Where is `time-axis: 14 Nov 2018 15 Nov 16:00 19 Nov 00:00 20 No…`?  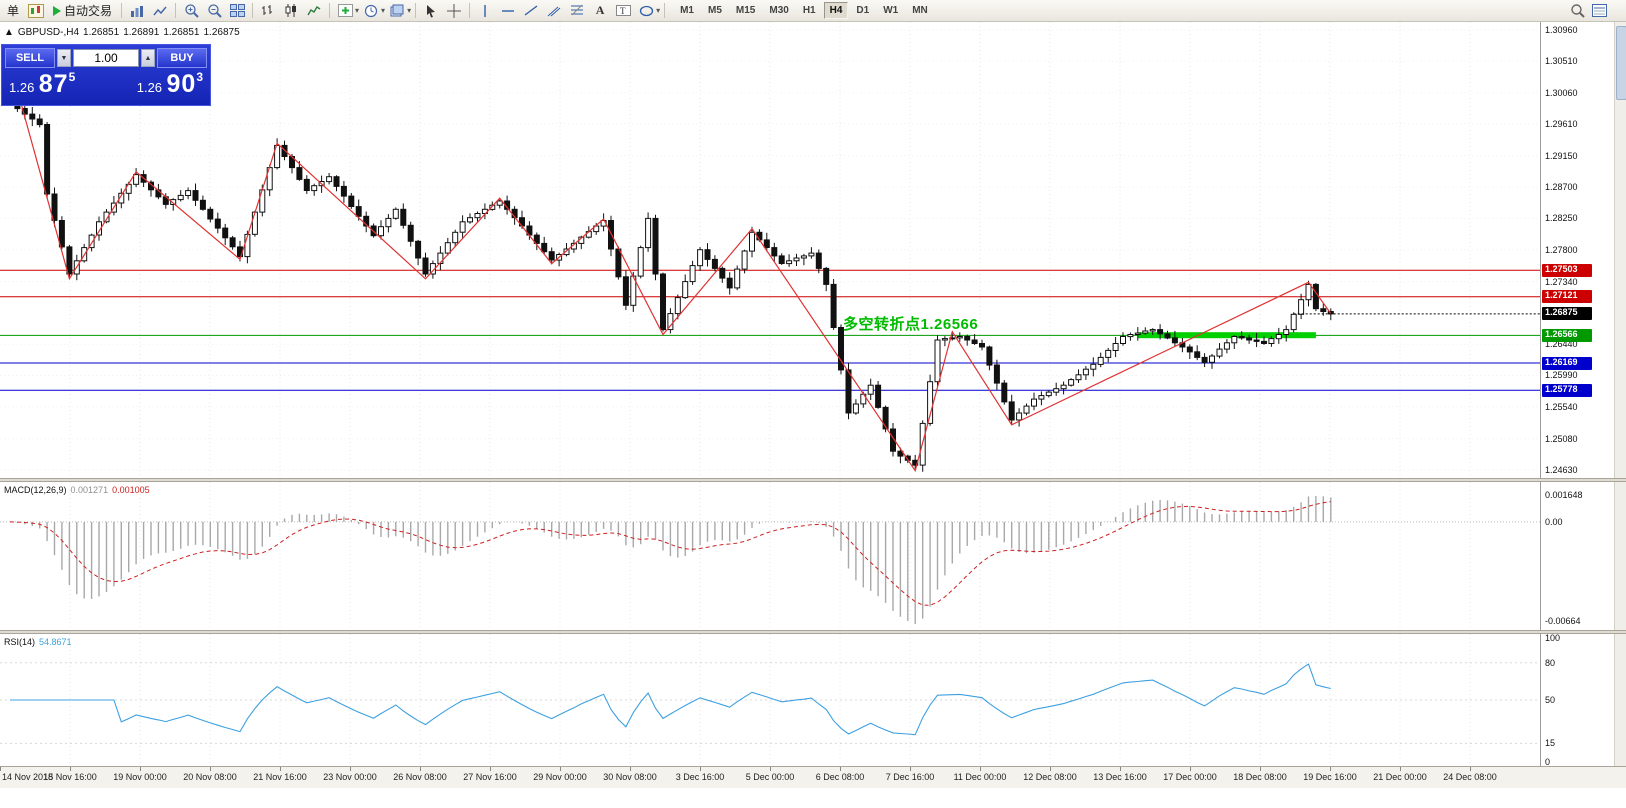 time-axis: 14 Nov 2018 15 Nov 16:00 19 Nov 00:00 20 No… is located at coordinates (813, 777).